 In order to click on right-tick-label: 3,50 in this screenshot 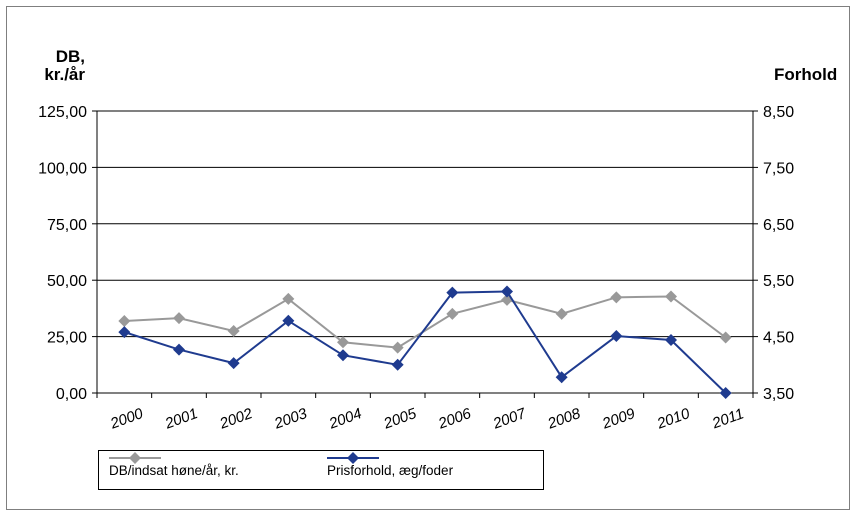, I will do `click(778, 394)`.